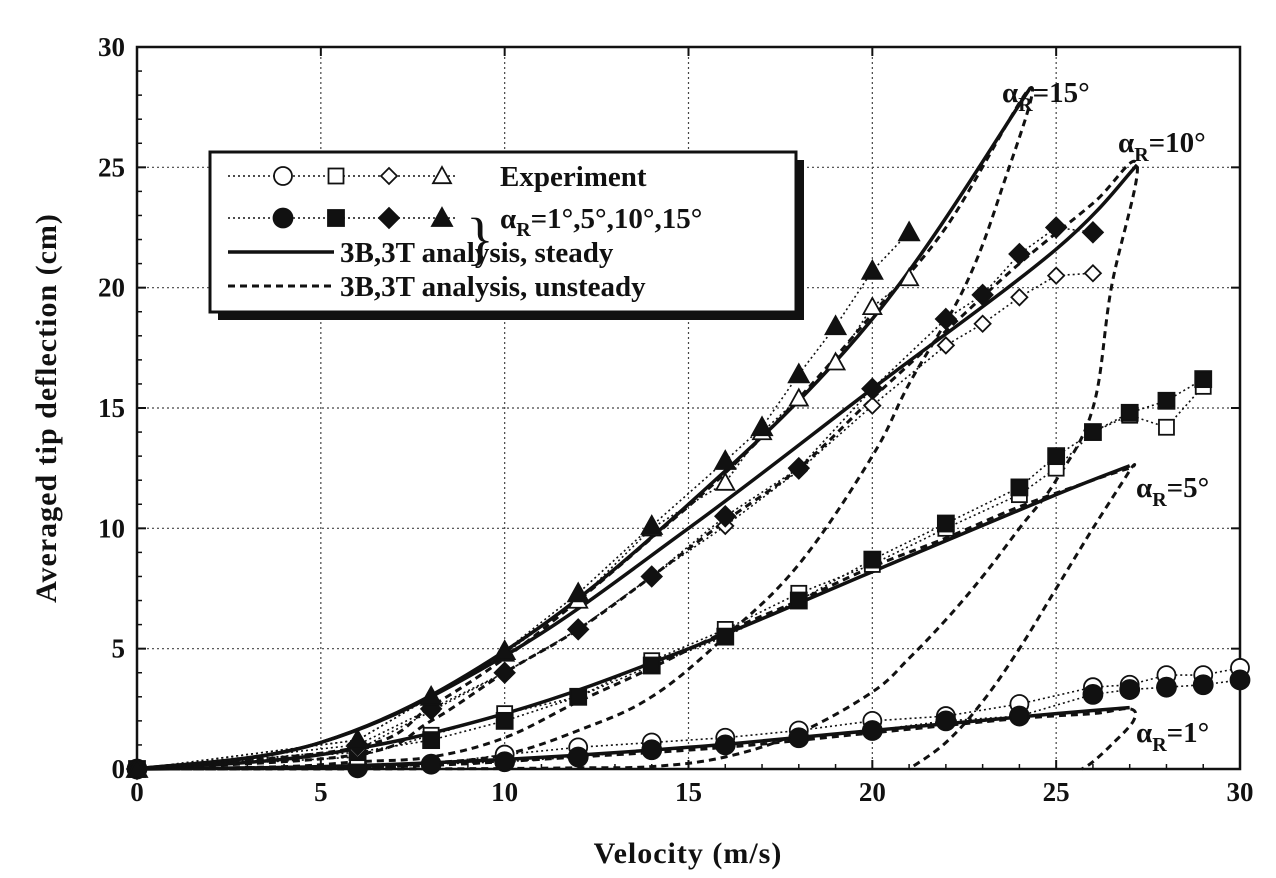 The image size is (1276, 878). I want to click on legend-unsteady-label: 3B,3T analysis, unsteady, so click(493, 287).